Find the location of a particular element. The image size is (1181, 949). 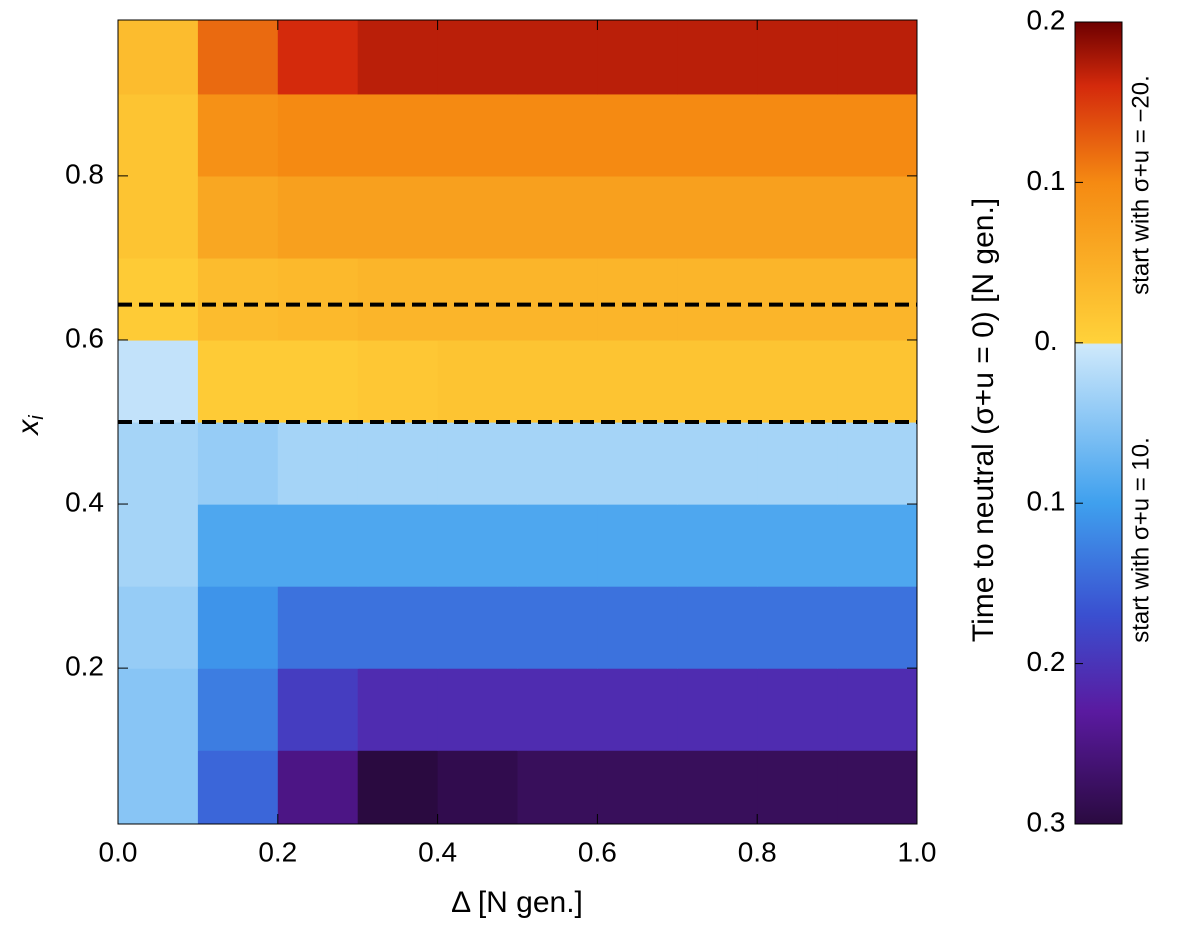

colorbar-annotation: start with σ+u = 10. is located at coordinates (1140, 540).